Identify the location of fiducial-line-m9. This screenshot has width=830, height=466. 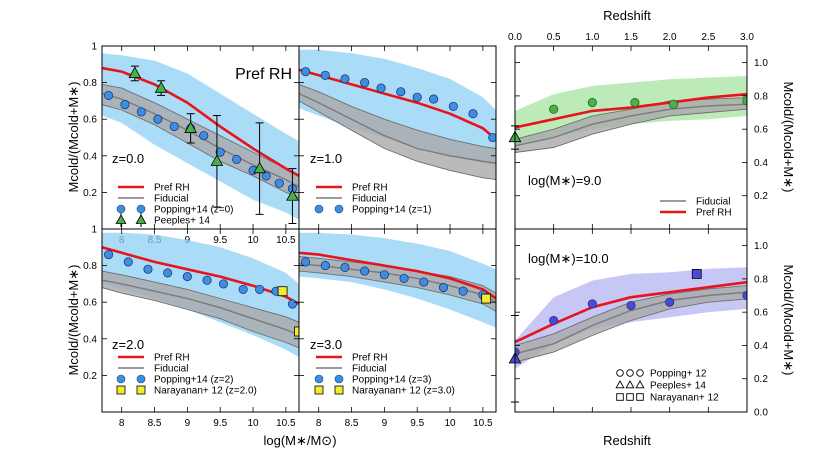
(631, 125).